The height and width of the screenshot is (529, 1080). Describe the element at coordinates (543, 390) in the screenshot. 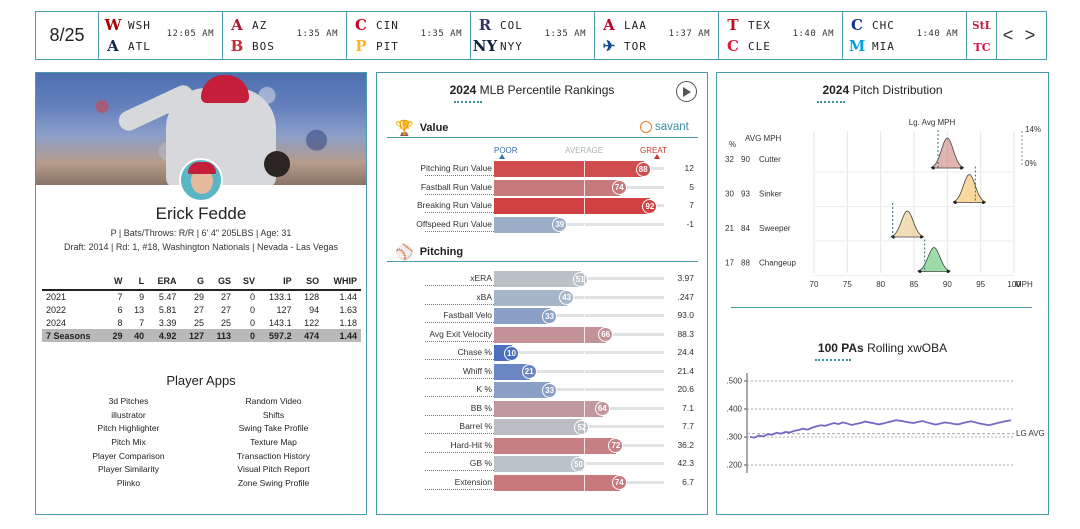

I see `percentile-metric-row: K % 33 20.6` at that location.